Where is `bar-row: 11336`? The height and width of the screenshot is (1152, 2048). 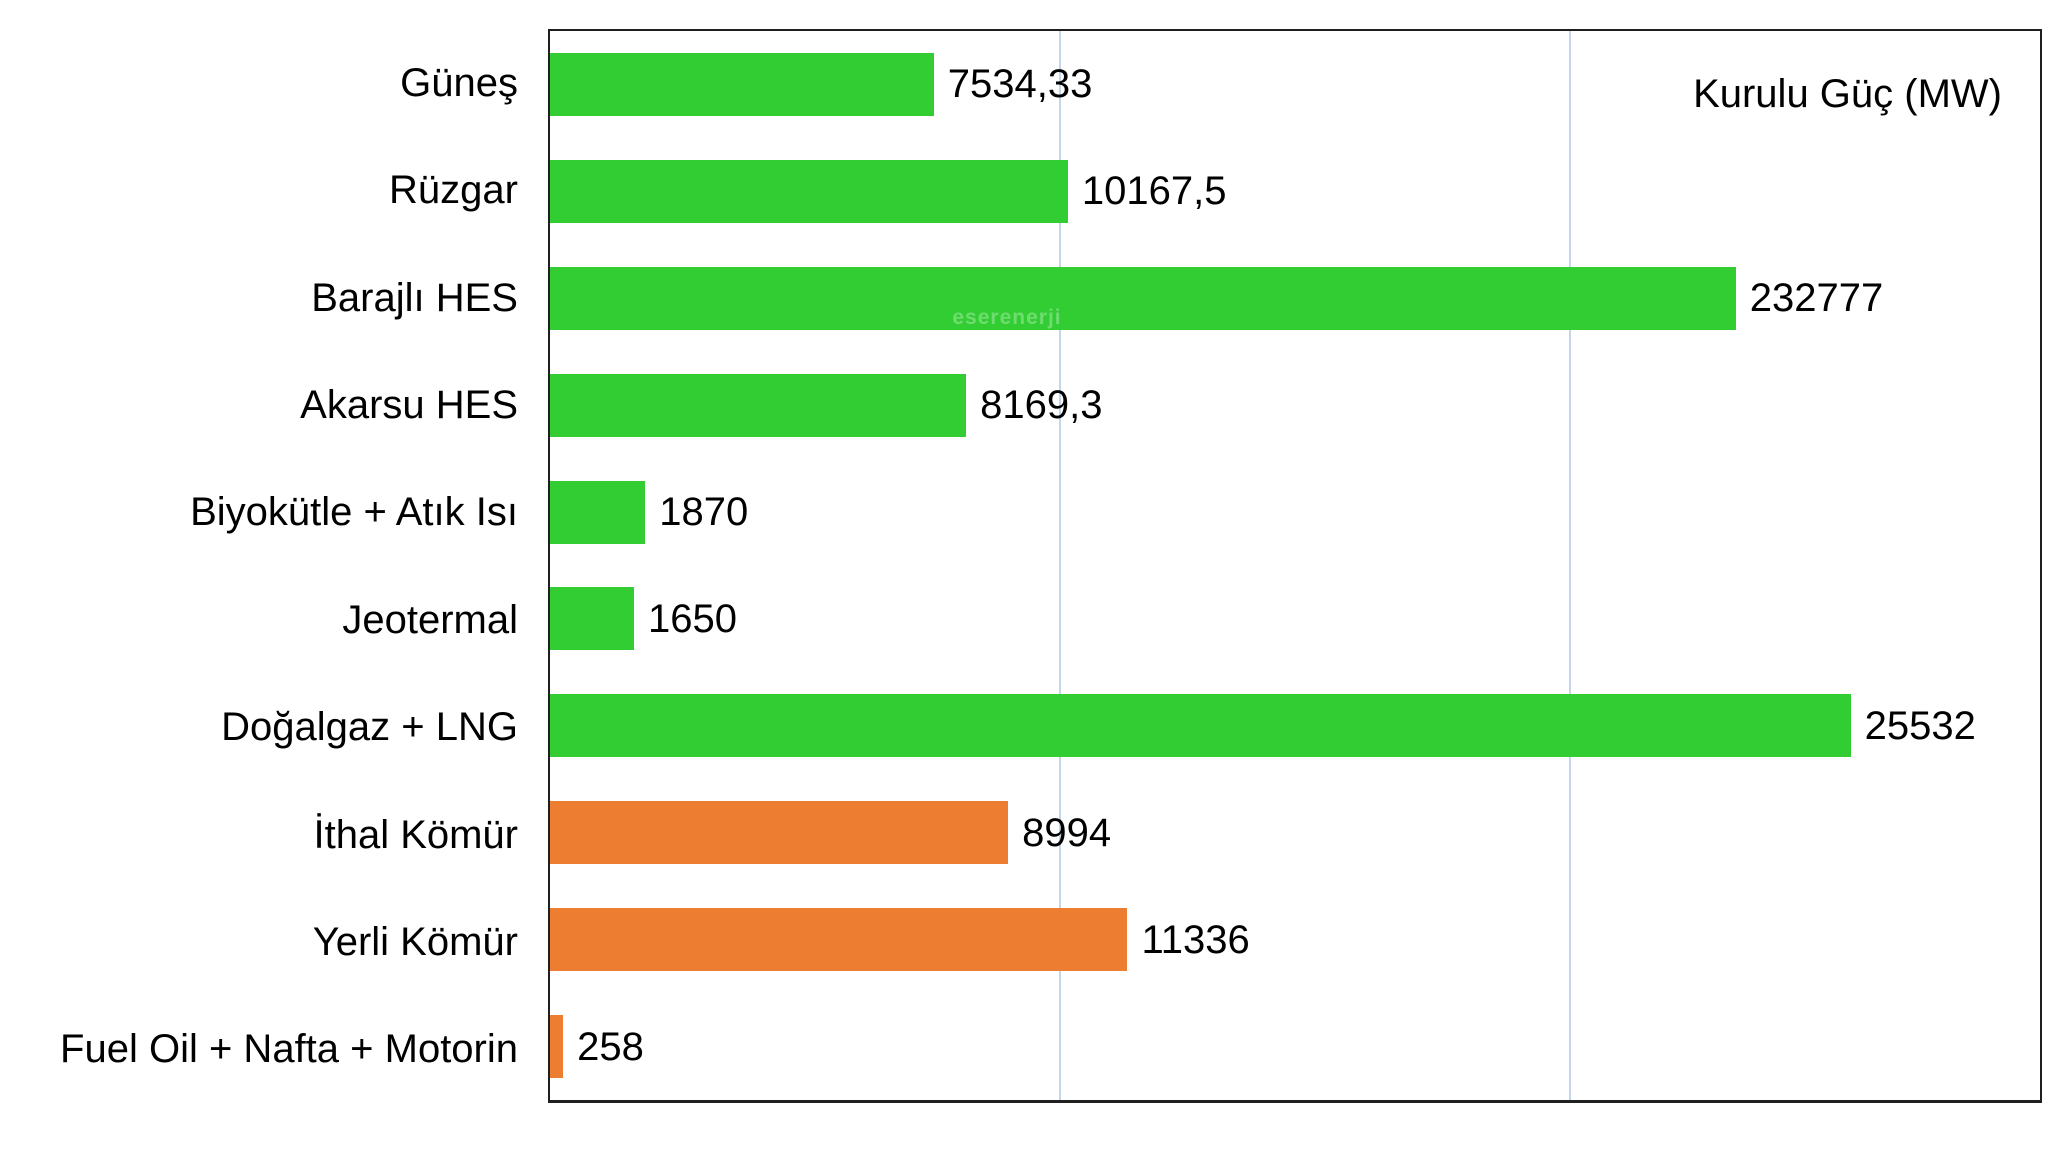
bar-row: 11336 is located at coordinates (1295, 939).